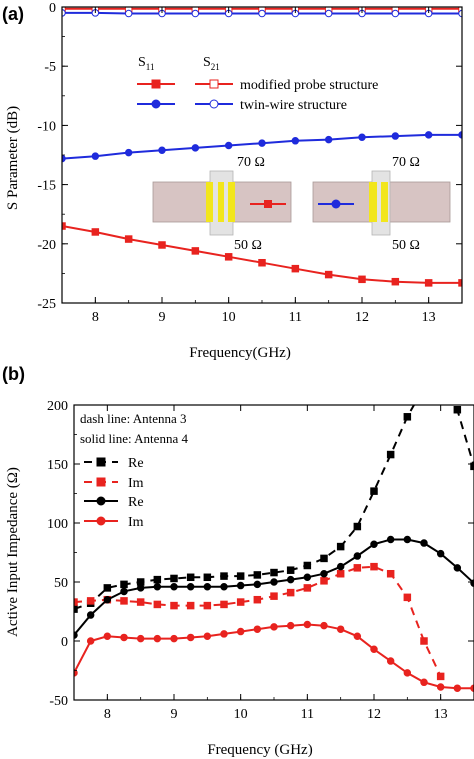 This screenshot has width=474, height=759. I want to click on b-y-tick-label: 150, so click(57, 465).